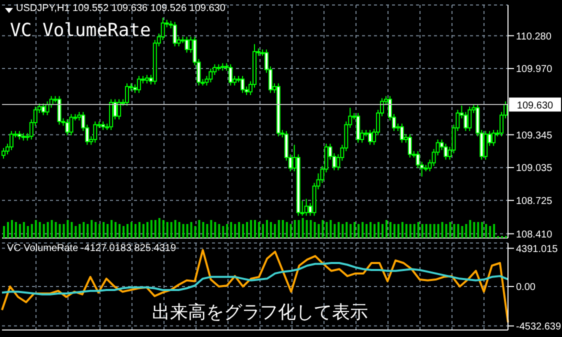 The width and height of the screenshot is (562, 337). Describe the element at coordinates (539, 326) in the screenshot. I see `y-tick-label: -4532.639` at that location.